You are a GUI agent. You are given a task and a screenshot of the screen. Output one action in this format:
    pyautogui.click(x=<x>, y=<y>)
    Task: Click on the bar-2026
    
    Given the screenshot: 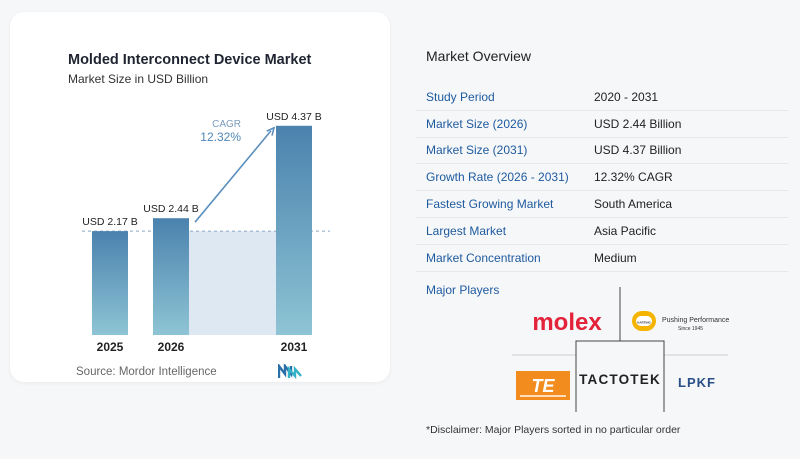 What is the action you would take?
    pyautogui.click(x=171, y=276)
    